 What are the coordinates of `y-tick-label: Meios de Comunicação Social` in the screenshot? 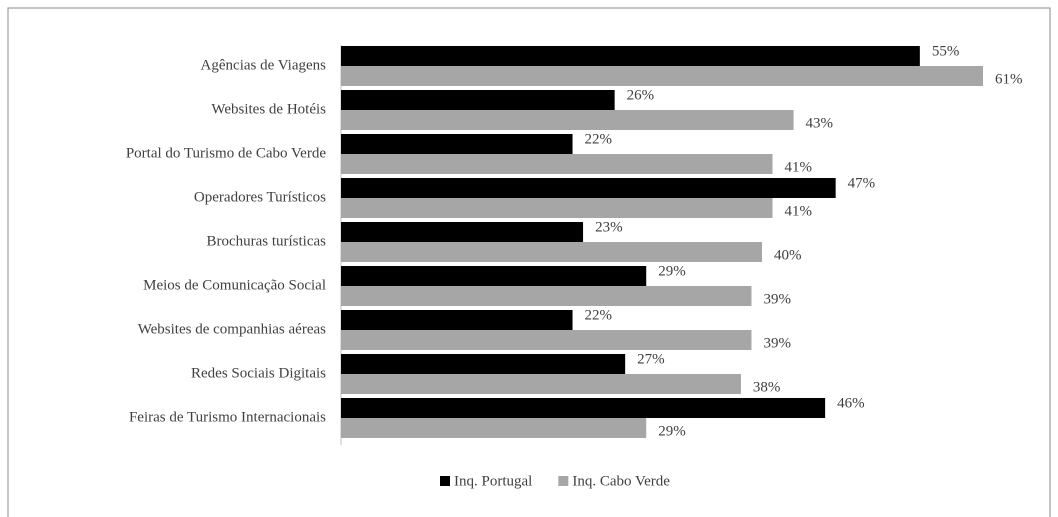 It's located at (234, 285).